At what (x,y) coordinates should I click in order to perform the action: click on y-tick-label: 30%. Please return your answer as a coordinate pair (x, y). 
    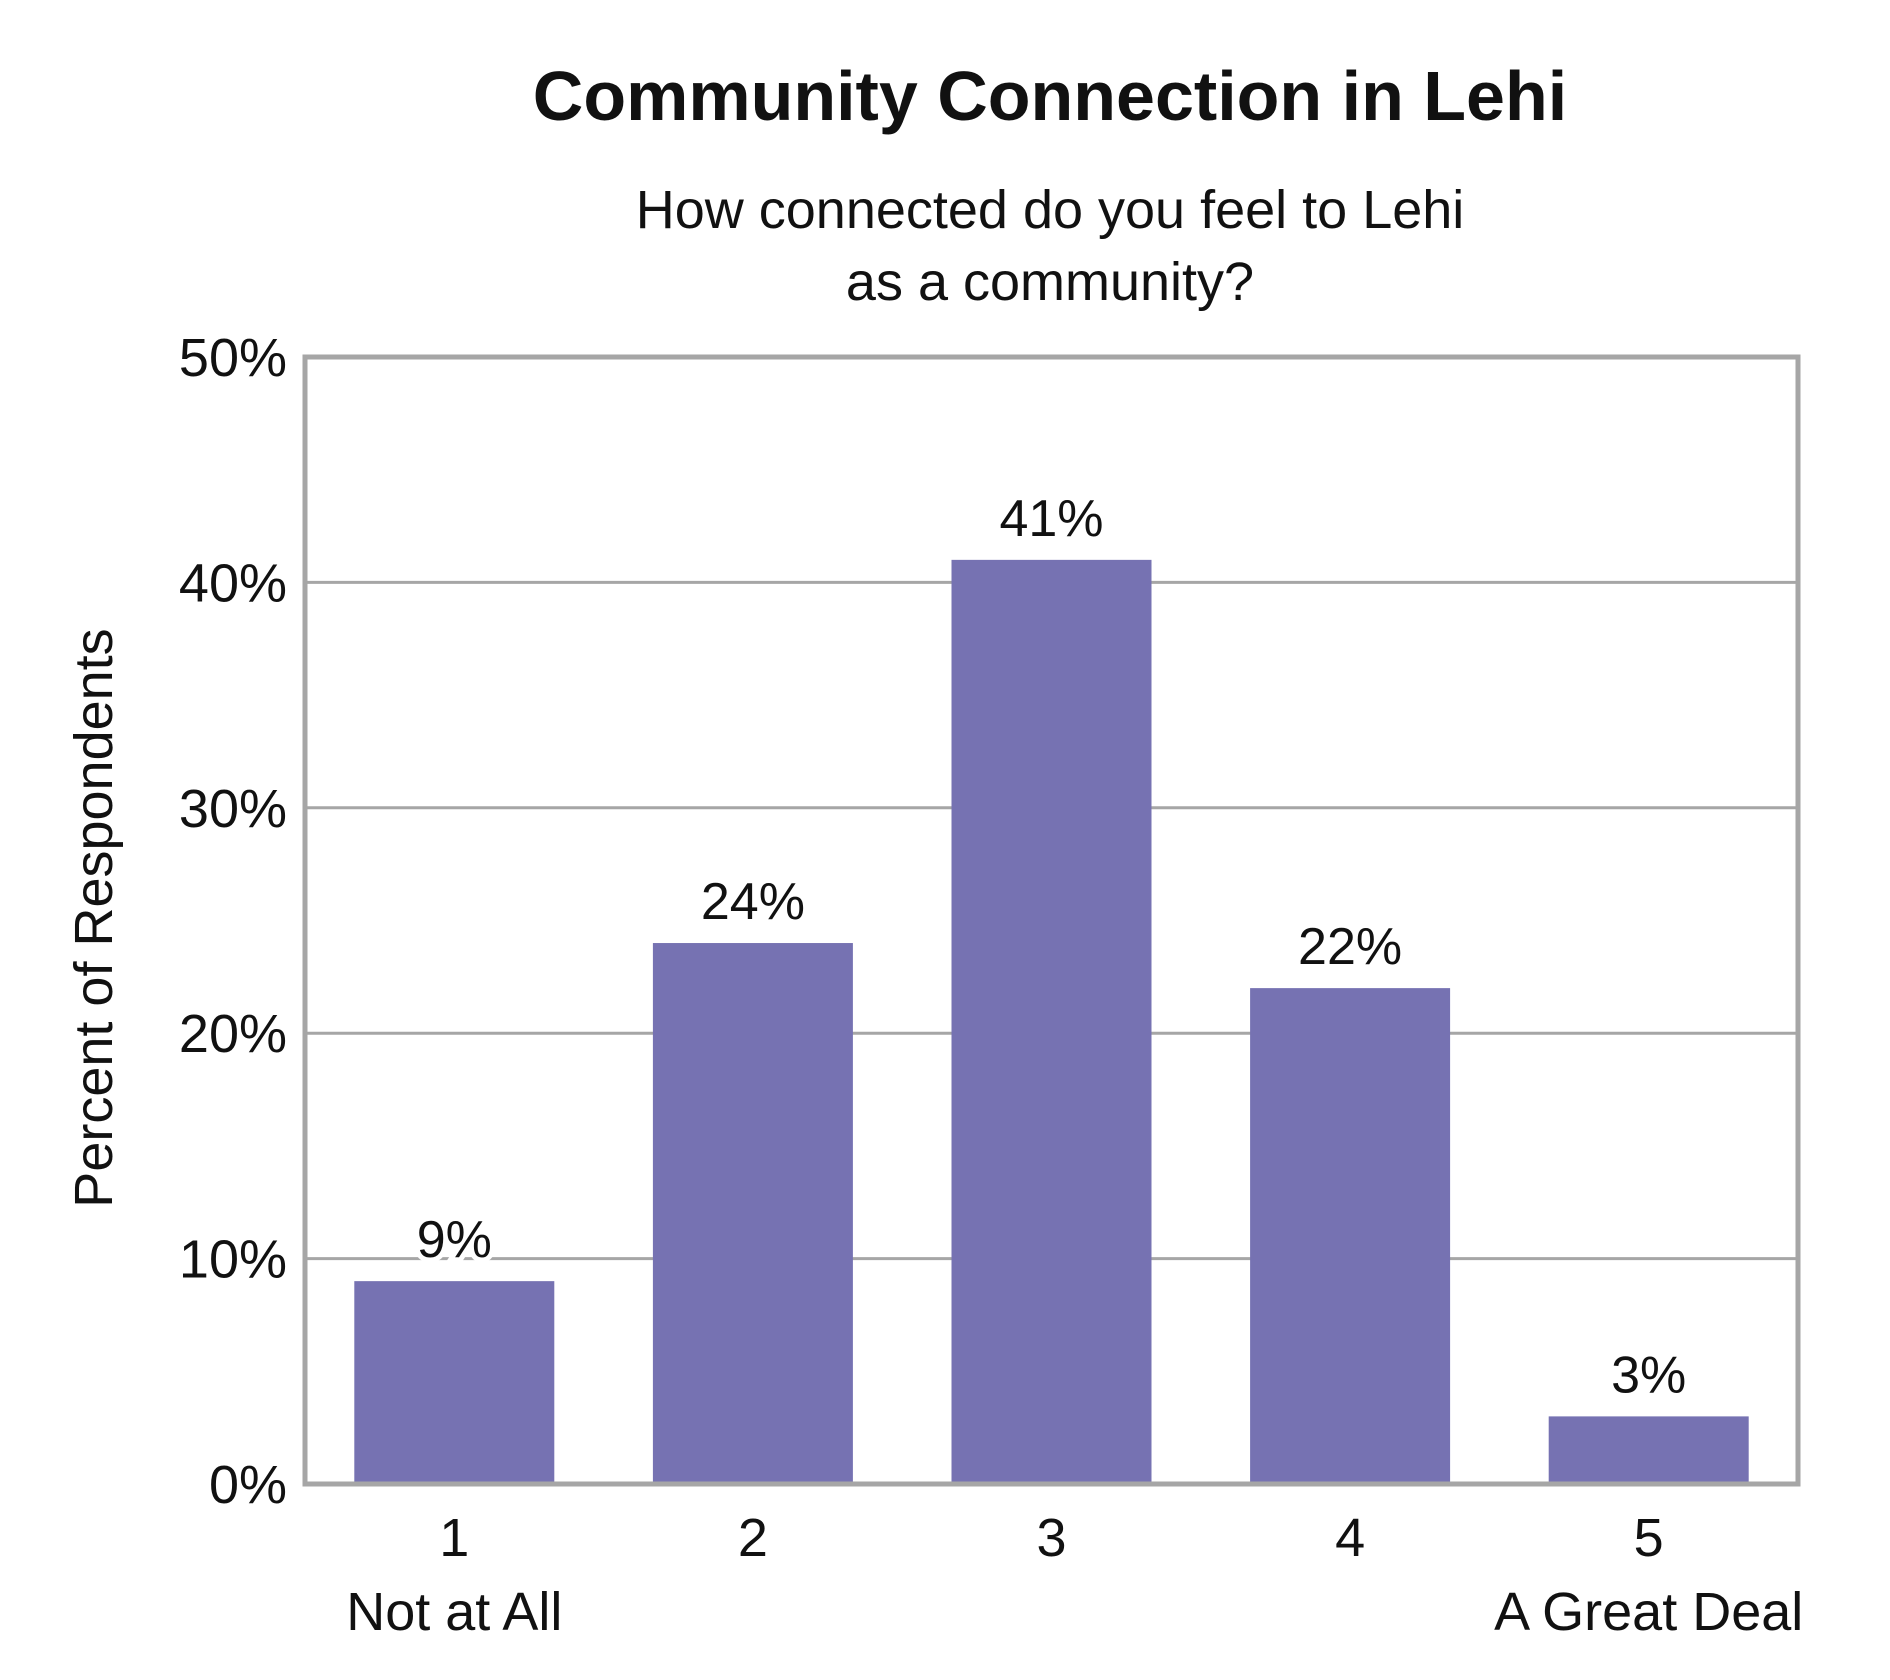
    Looking at the image, I should click on (233, 809).